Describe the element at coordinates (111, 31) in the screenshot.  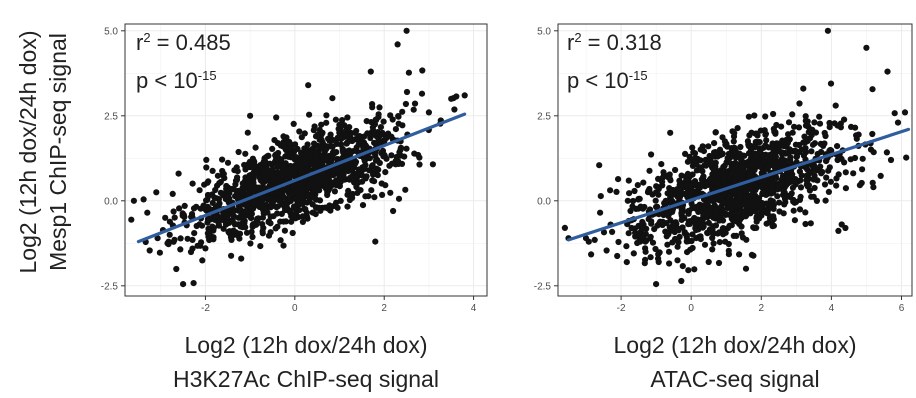
I see `y-tick-label: 5.0` at that location.